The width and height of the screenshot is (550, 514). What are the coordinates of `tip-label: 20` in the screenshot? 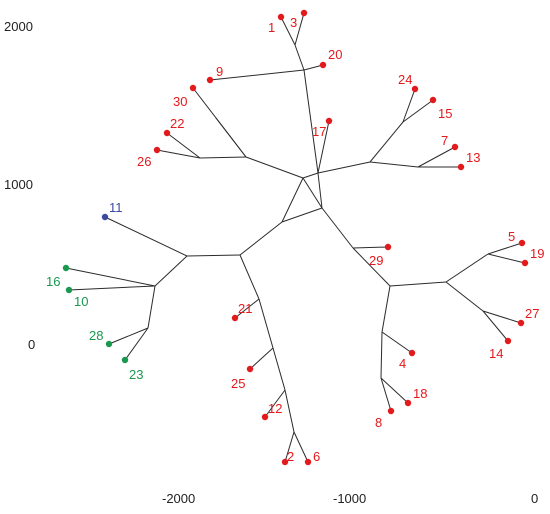 It's located at (335, 54).